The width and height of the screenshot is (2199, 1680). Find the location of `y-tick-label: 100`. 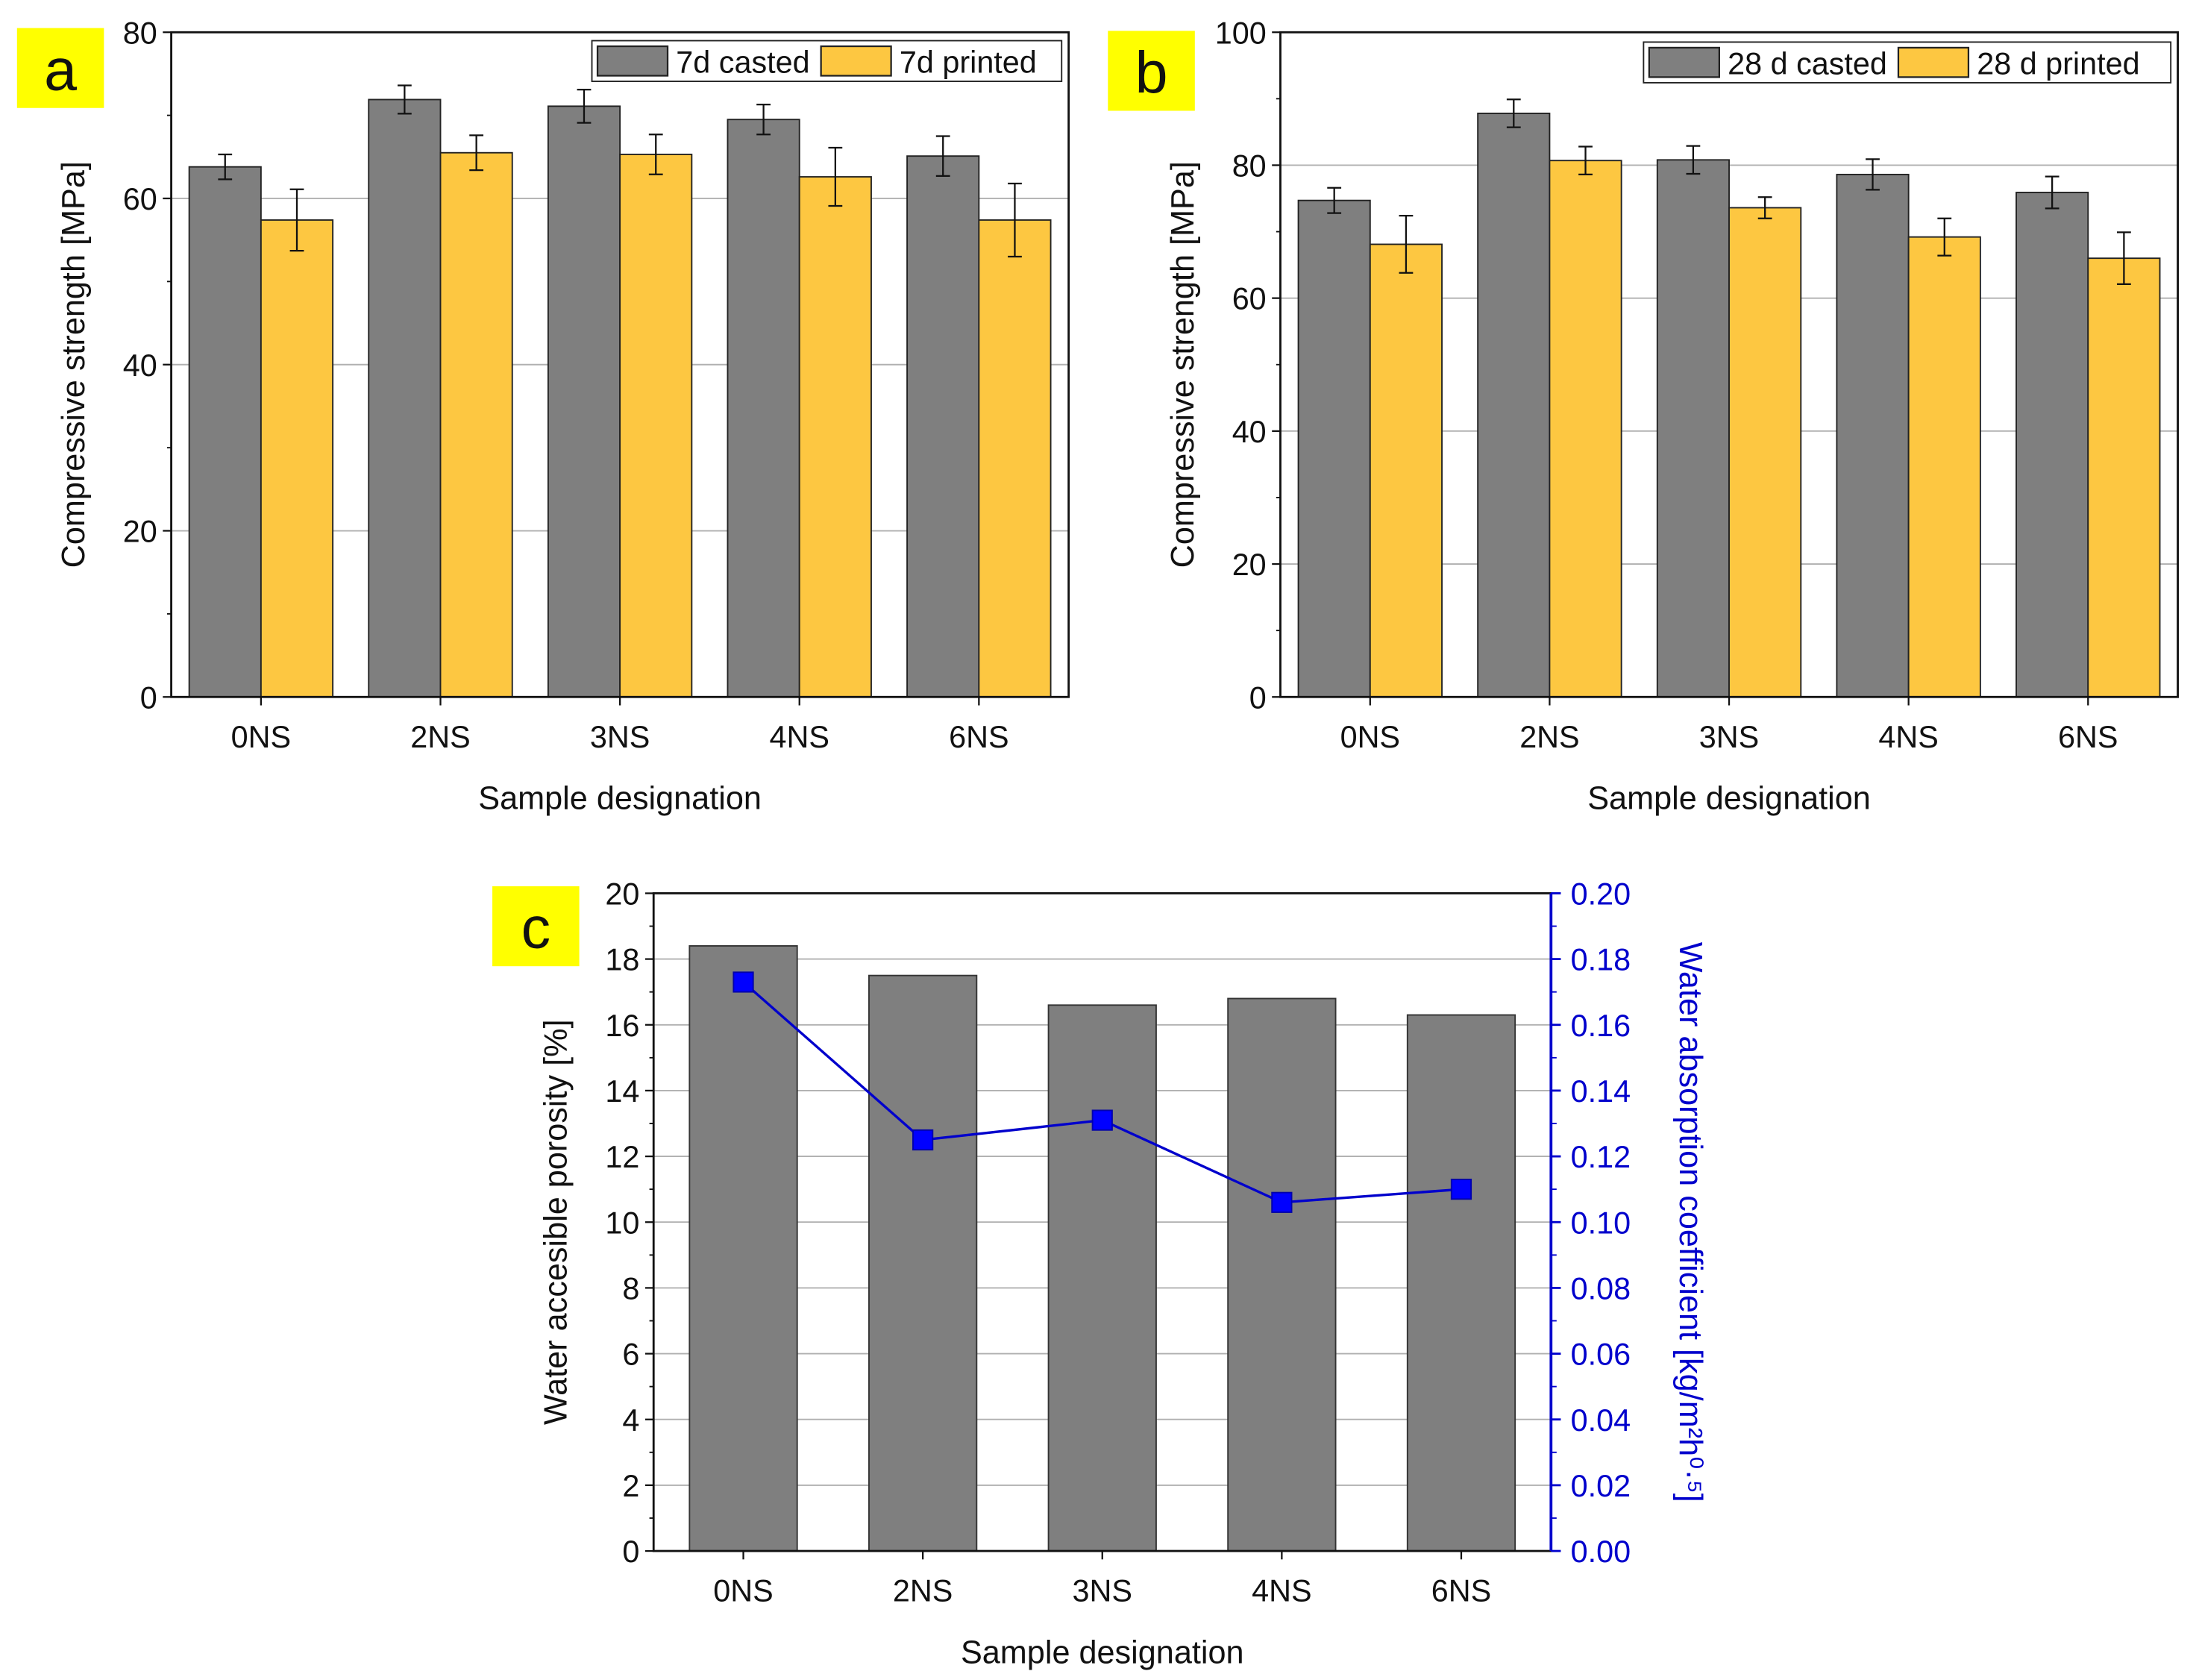

y-tick-label: 100 is located at coordinates (1241, 33).